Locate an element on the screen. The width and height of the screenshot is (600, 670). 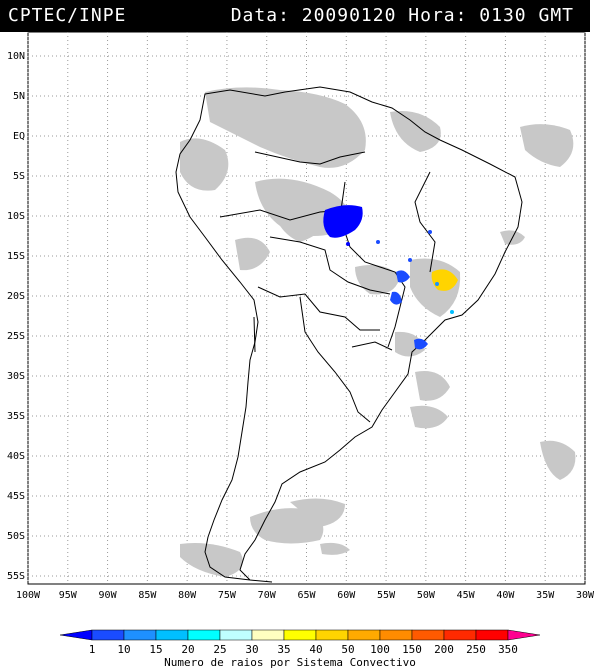
lon-label: 35W is located at coordinates (545, 595).